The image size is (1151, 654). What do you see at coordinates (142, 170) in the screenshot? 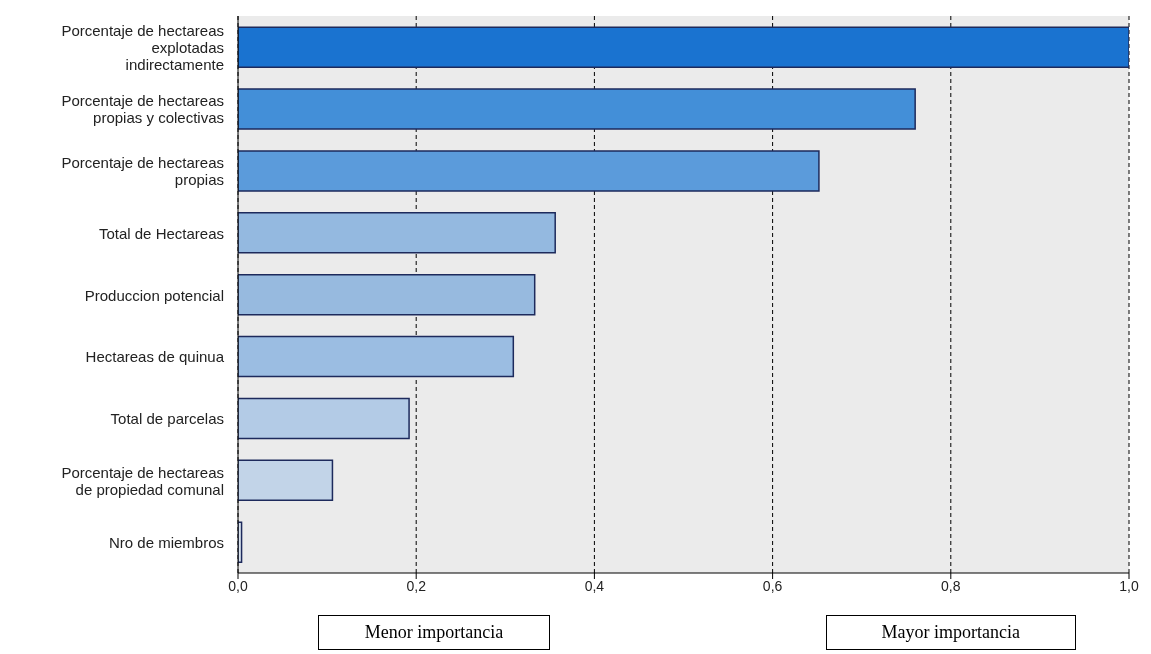
I see `y-tick-label: Porcentaje de hectareas propias` at bounding box center [142, 170].